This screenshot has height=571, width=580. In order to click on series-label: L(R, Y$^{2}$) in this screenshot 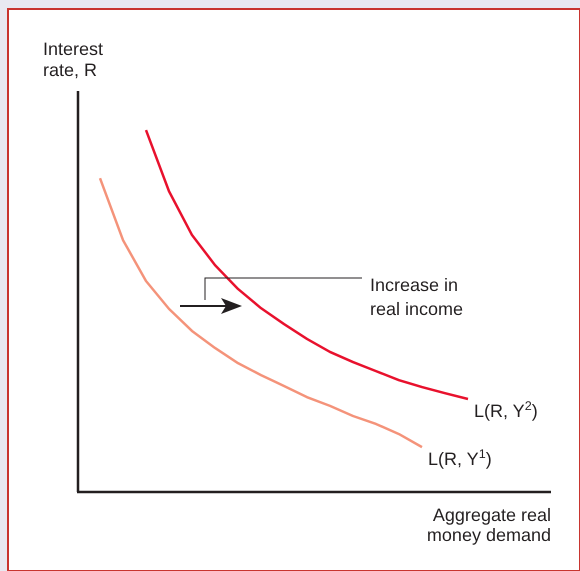, I will do `click(506, 409)`.